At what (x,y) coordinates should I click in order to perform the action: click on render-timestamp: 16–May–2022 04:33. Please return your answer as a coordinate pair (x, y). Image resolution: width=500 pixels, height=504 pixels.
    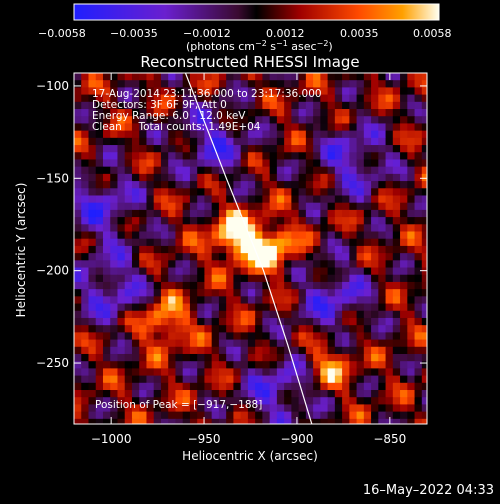
    Looking at the image, I should click on (428, 490).